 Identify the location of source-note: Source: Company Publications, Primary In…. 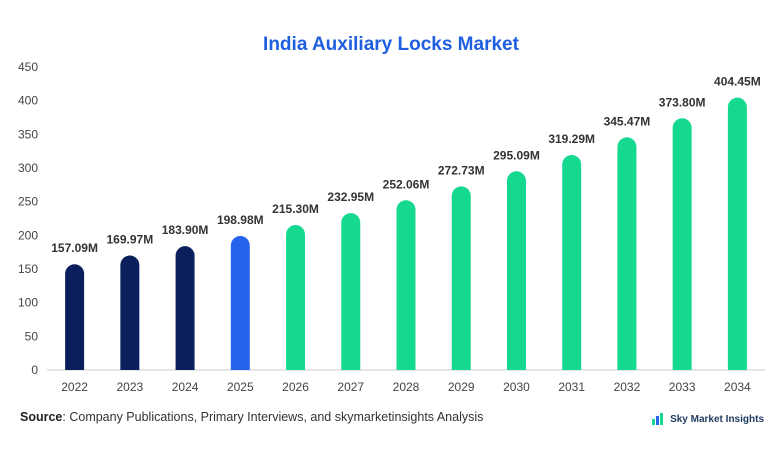
(251, 417).